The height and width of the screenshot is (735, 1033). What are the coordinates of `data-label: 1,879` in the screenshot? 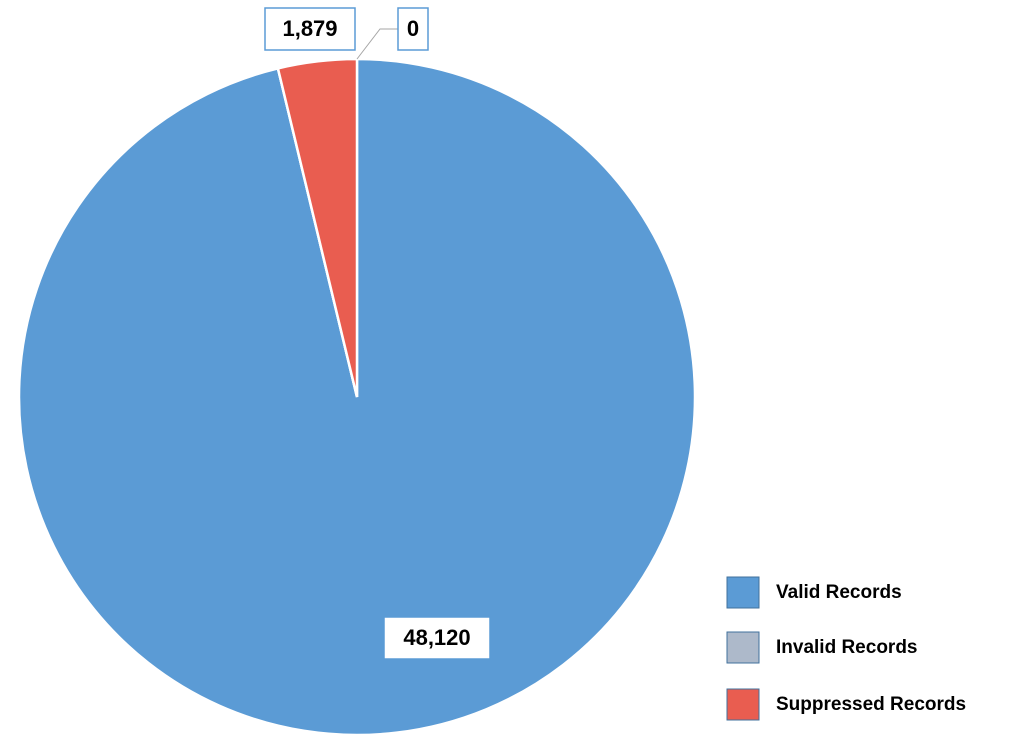 It's located at (309, 28).